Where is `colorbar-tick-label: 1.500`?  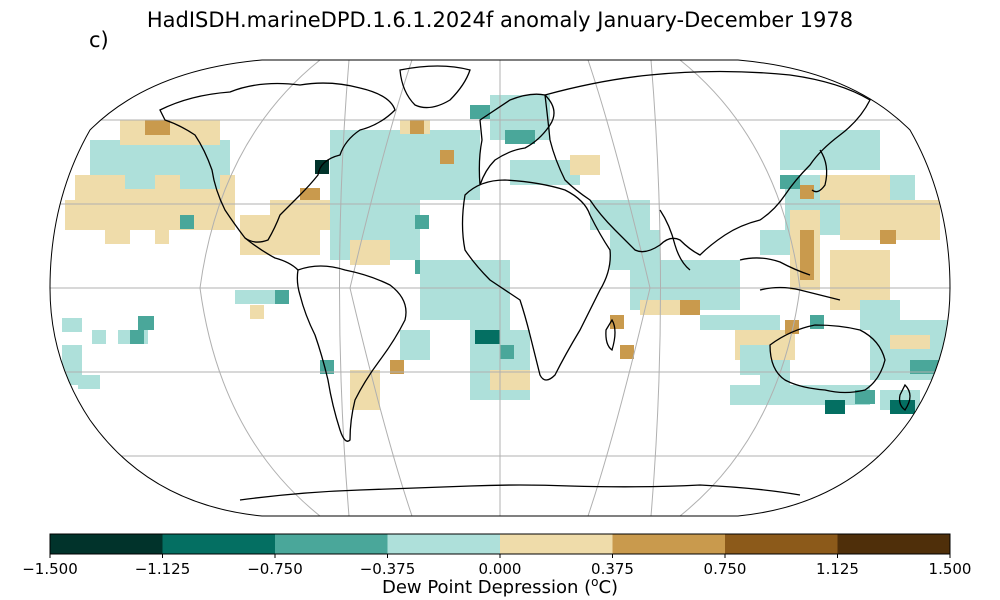 colorbar-tick-label: 1.500 is located at coordinates (950, 569).